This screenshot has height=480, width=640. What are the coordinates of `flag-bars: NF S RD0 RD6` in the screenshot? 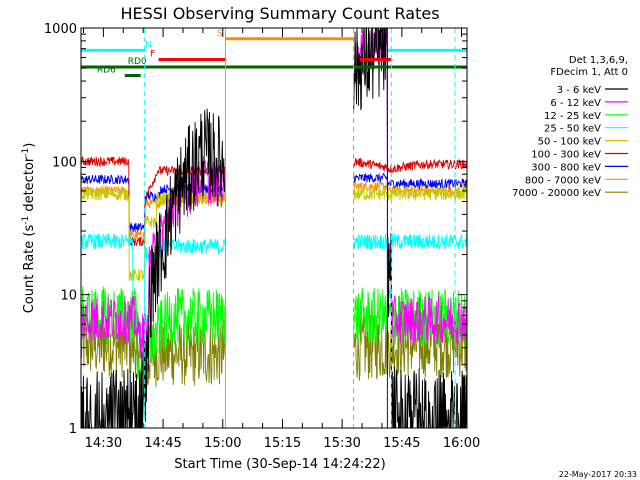 It's located at (274, 53).